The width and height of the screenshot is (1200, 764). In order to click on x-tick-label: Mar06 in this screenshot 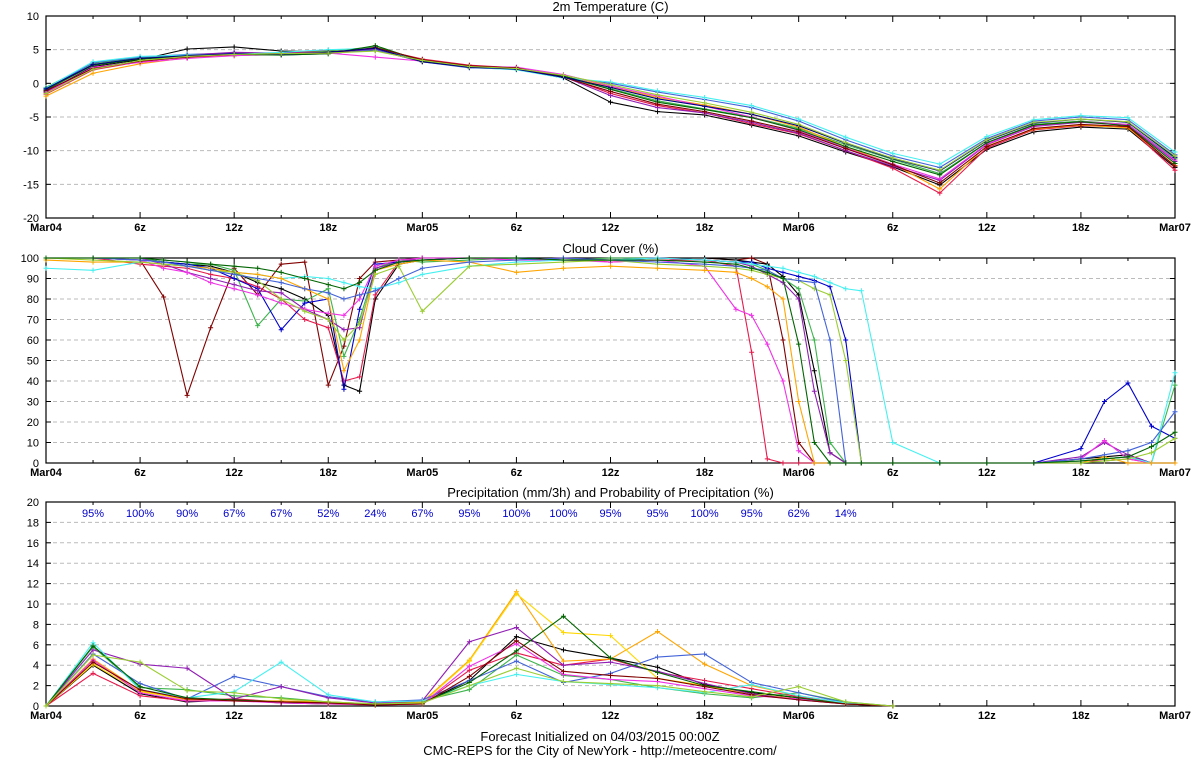, I will do `click(799, 473)`.